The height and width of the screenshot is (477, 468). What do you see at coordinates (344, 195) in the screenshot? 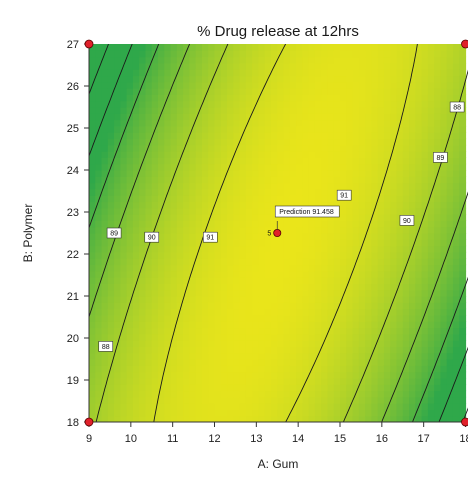
I see `contour-label: 91` at bounding box center [344, 195].